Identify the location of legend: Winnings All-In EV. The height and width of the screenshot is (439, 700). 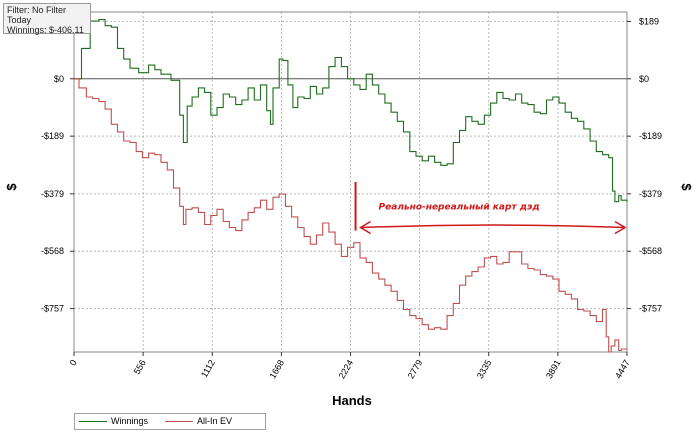
(170, 421).